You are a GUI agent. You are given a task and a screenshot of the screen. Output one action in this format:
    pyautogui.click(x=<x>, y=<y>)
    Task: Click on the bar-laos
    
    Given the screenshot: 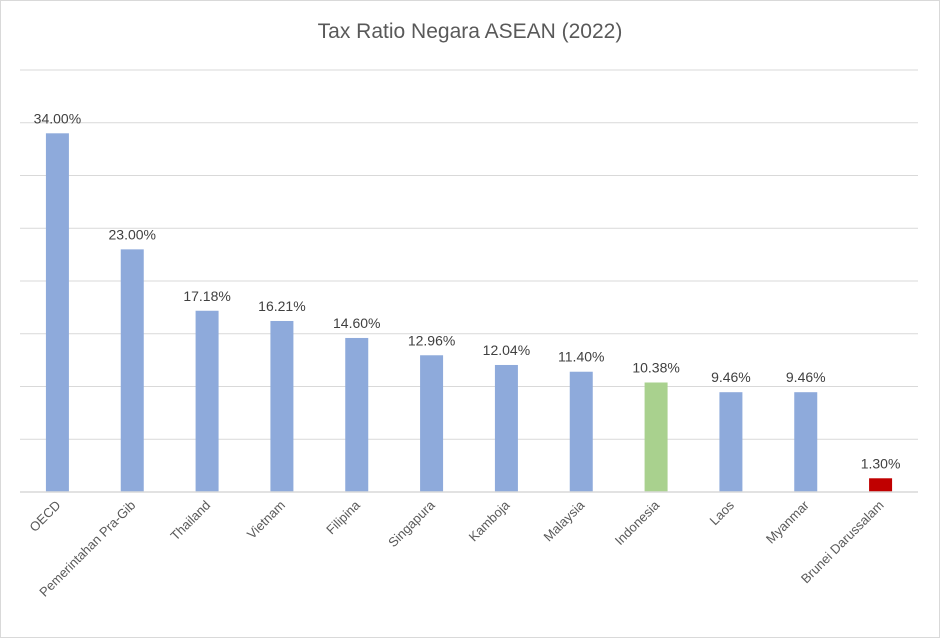 What is the action you would take?
    pyautogui.click(x=731, y=442)
    